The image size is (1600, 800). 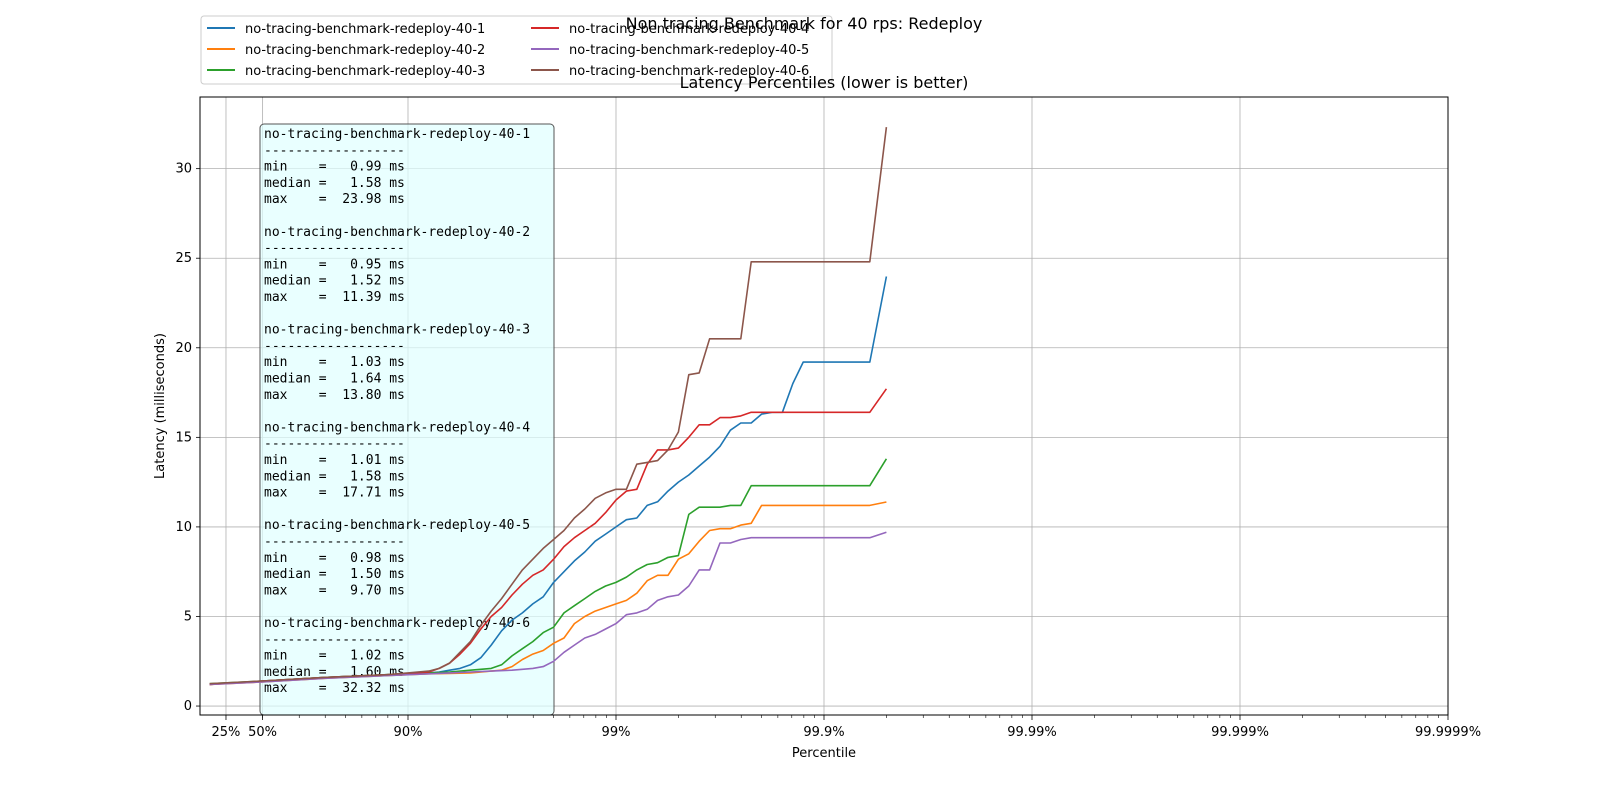 I want to click on stats-max-text: max = 9.70 ms, so click(x=334, y=590).